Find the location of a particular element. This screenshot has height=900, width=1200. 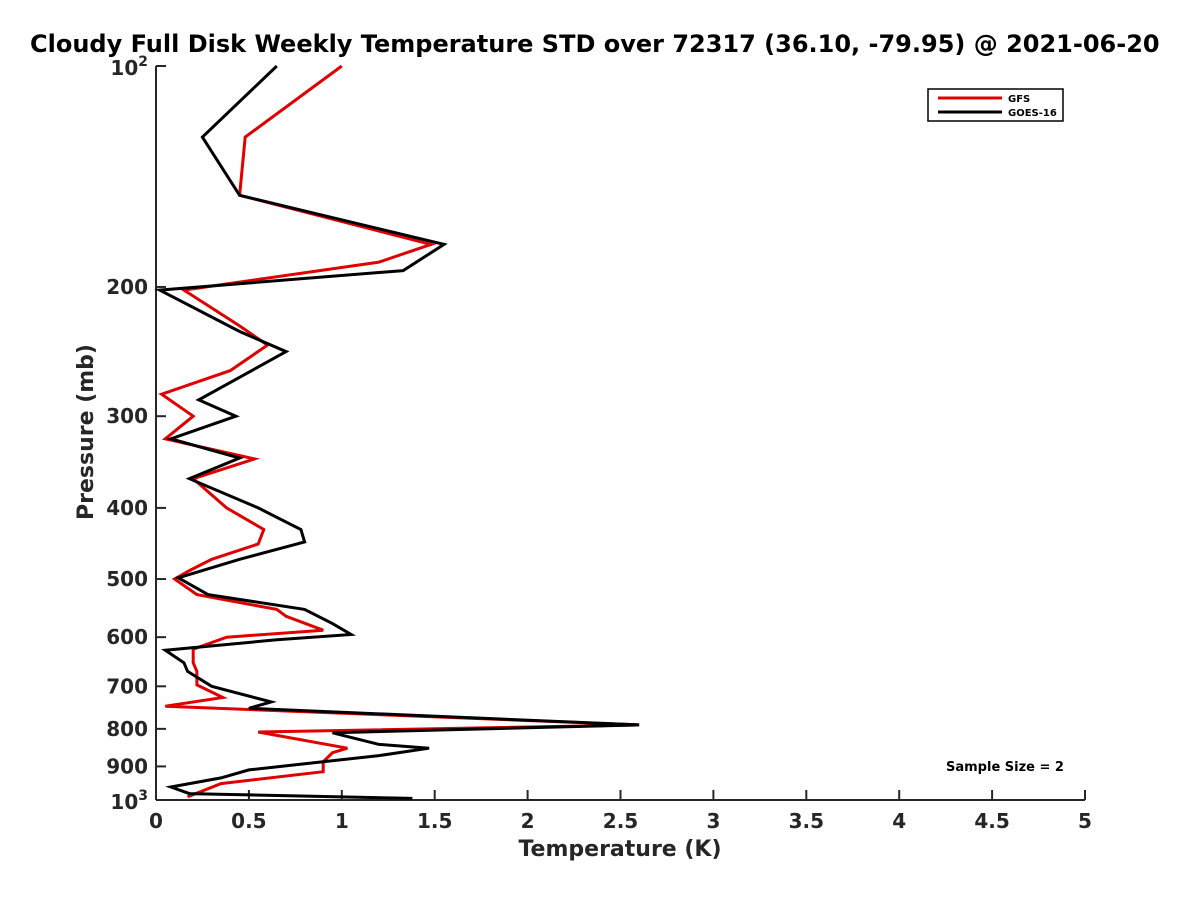

legend: GFS GOES-16 is located at coordinates (995, 105).